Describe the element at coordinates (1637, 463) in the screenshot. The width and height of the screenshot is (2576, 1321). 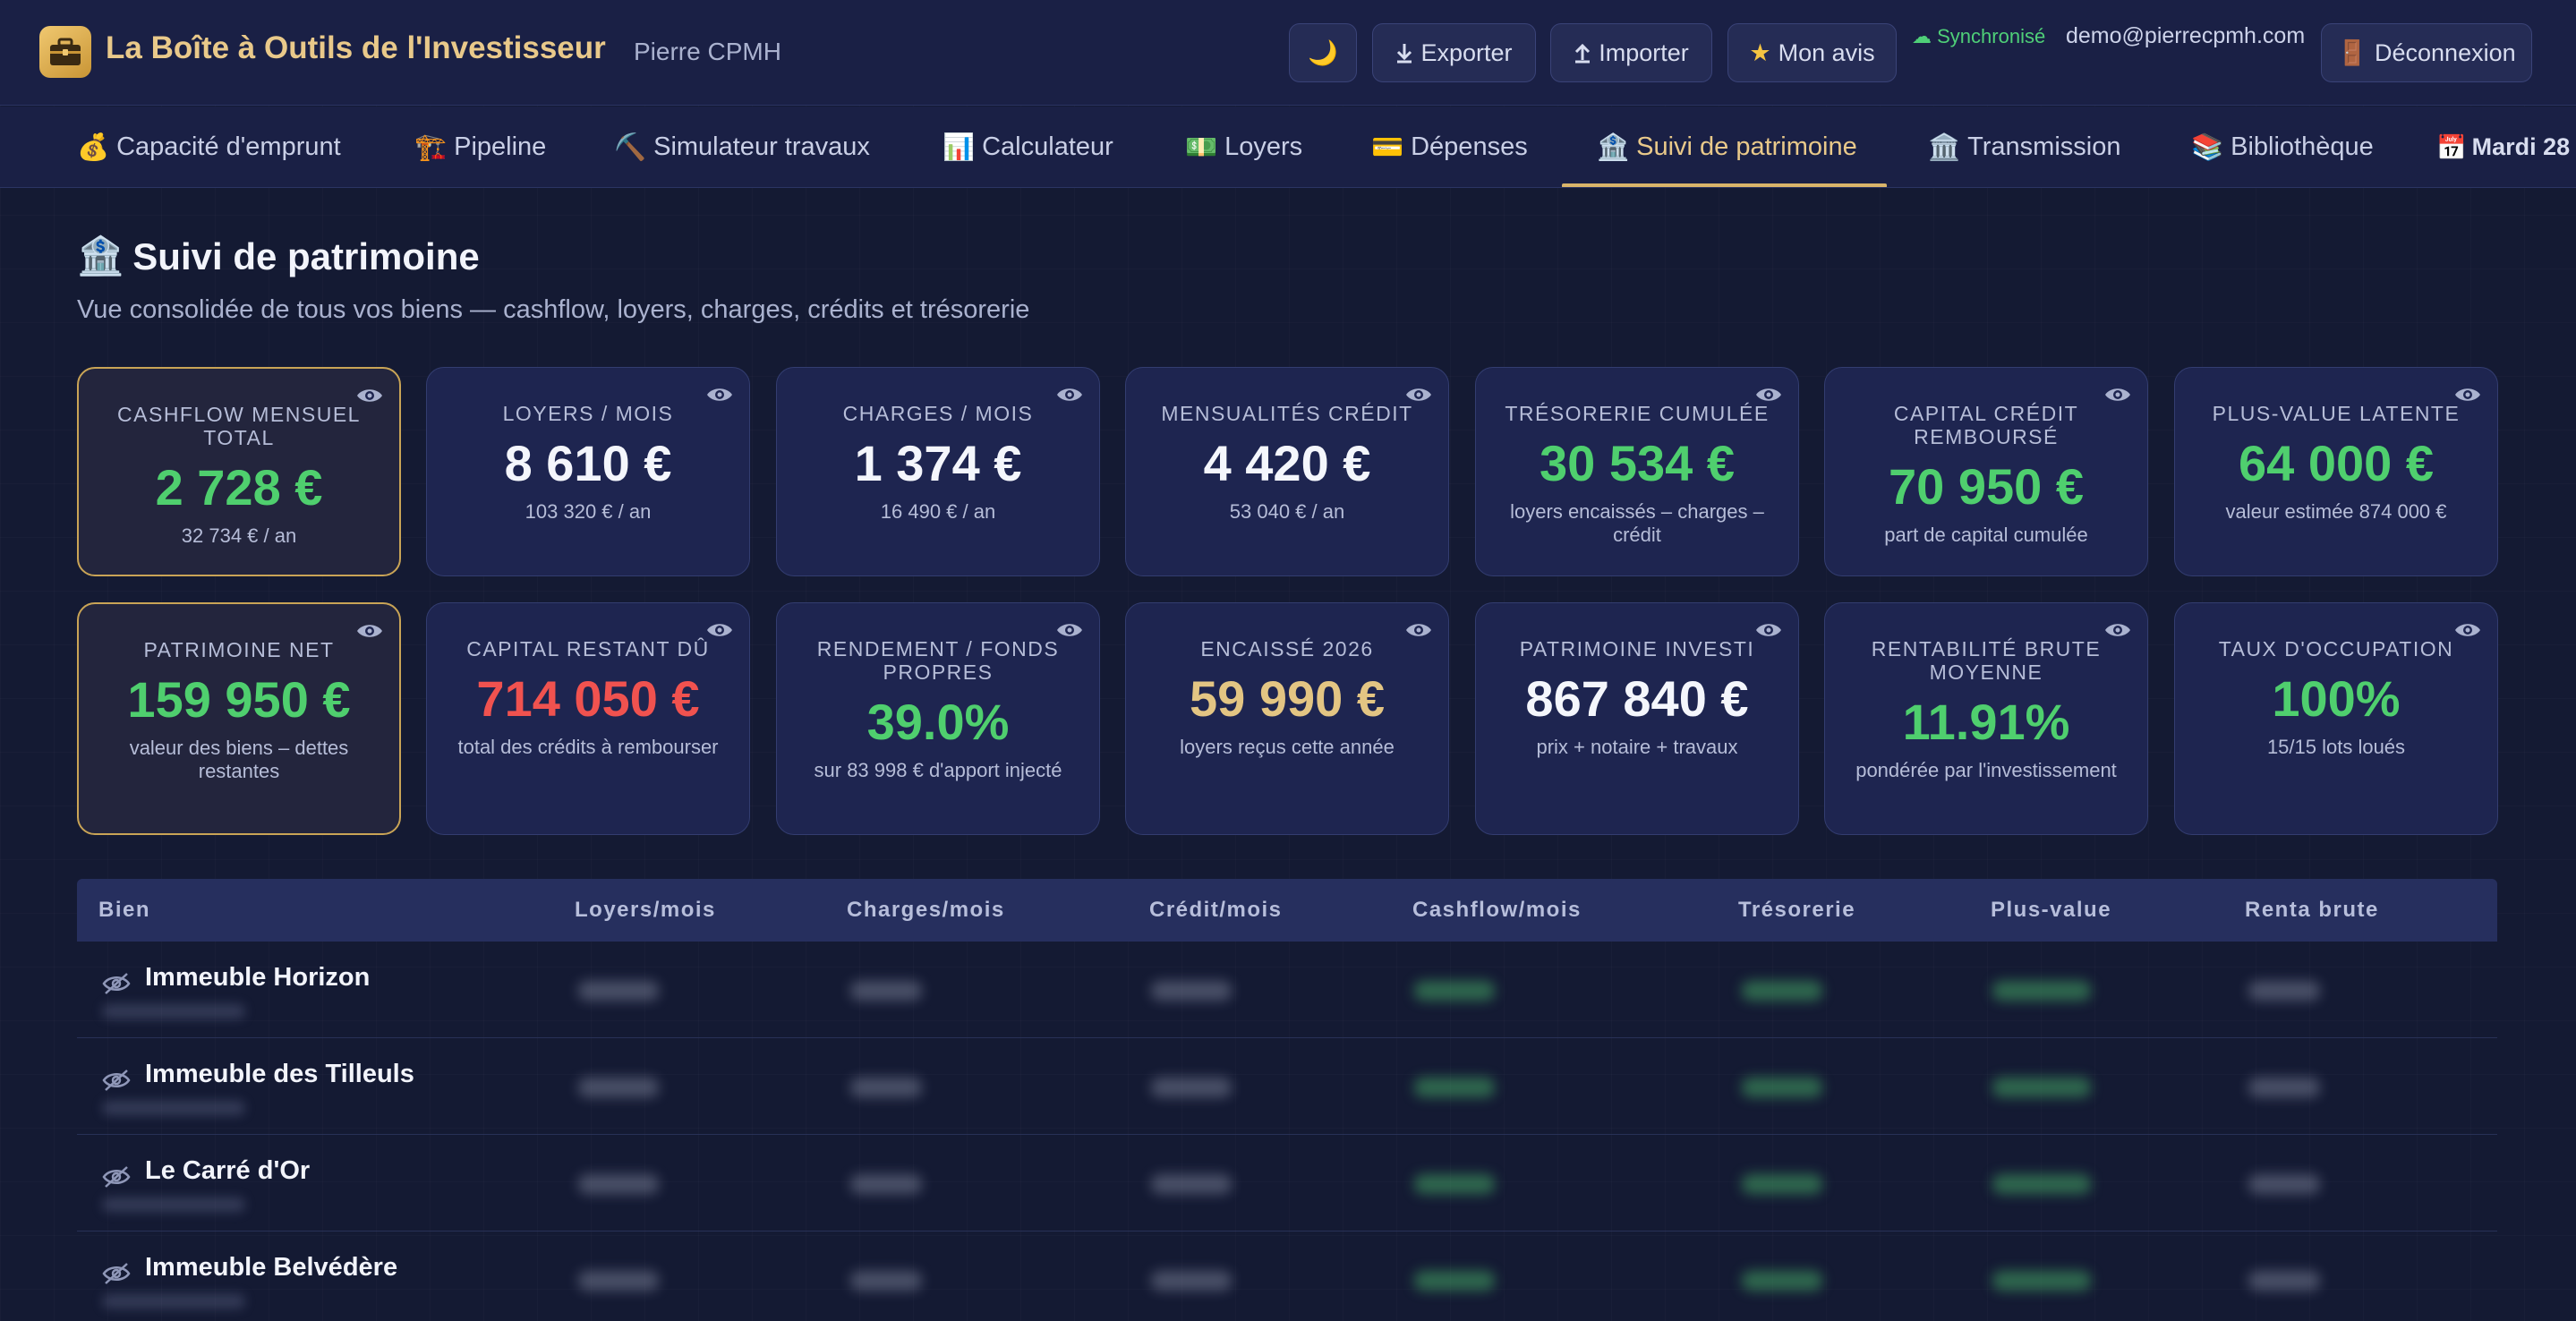
I see `kpi-value: 30 534 €` at that location.